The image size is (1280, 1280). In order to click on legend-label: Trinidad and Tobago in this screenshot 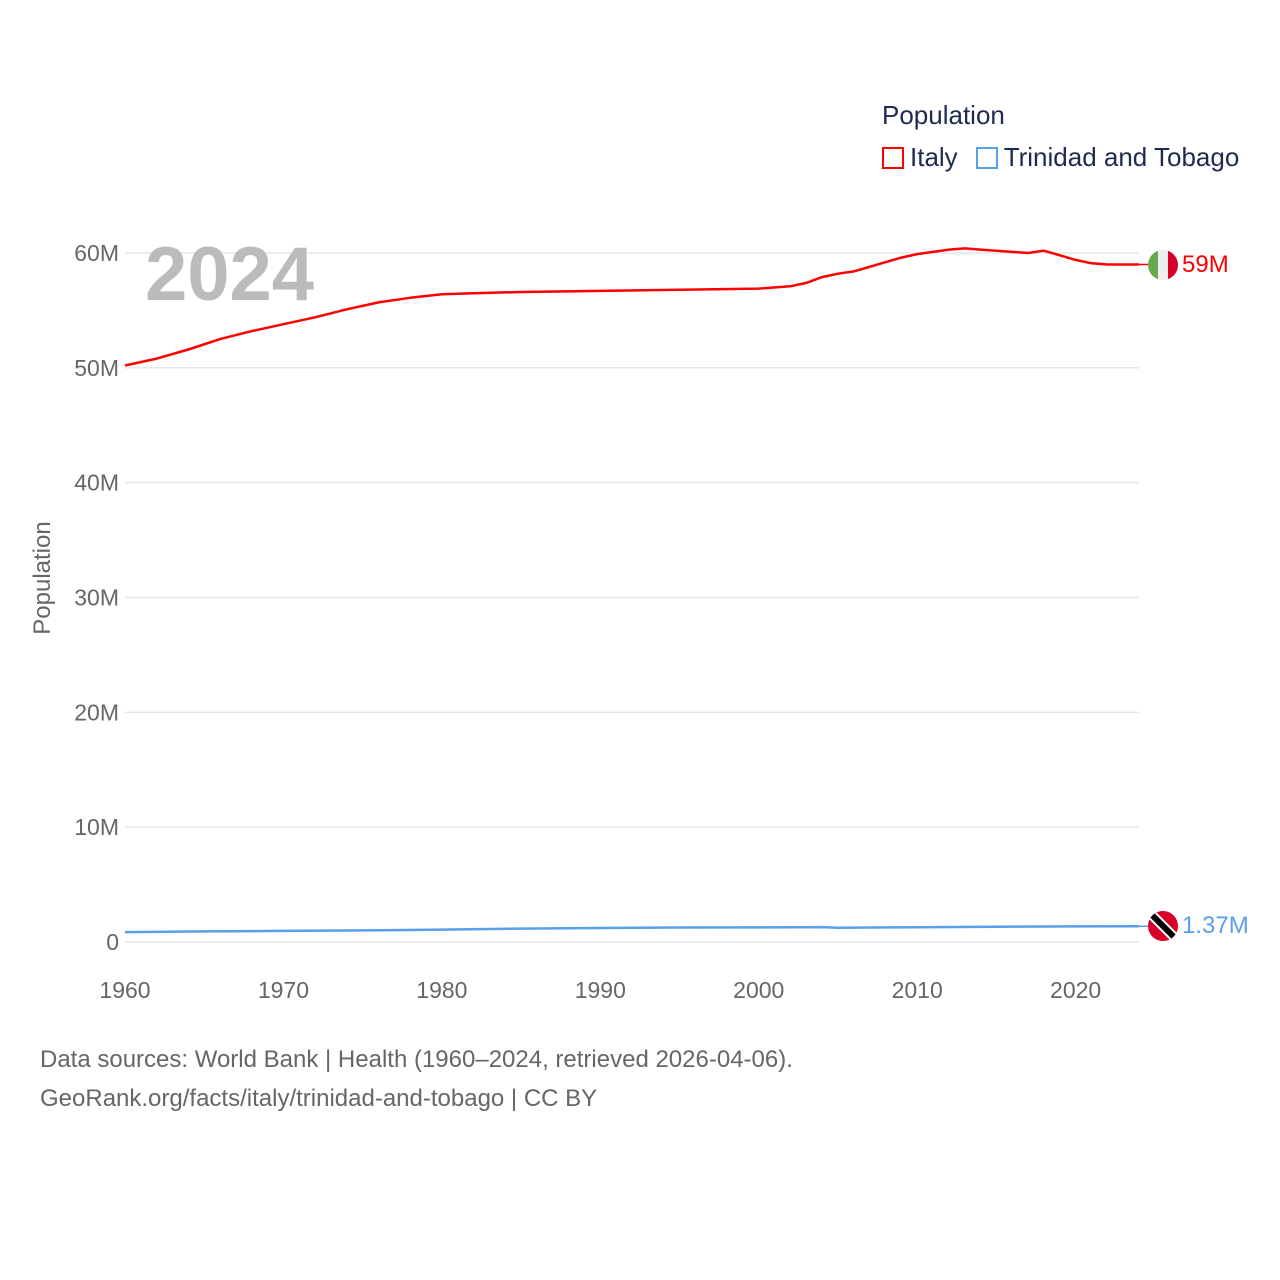, I will do `click(1121, 157)`.